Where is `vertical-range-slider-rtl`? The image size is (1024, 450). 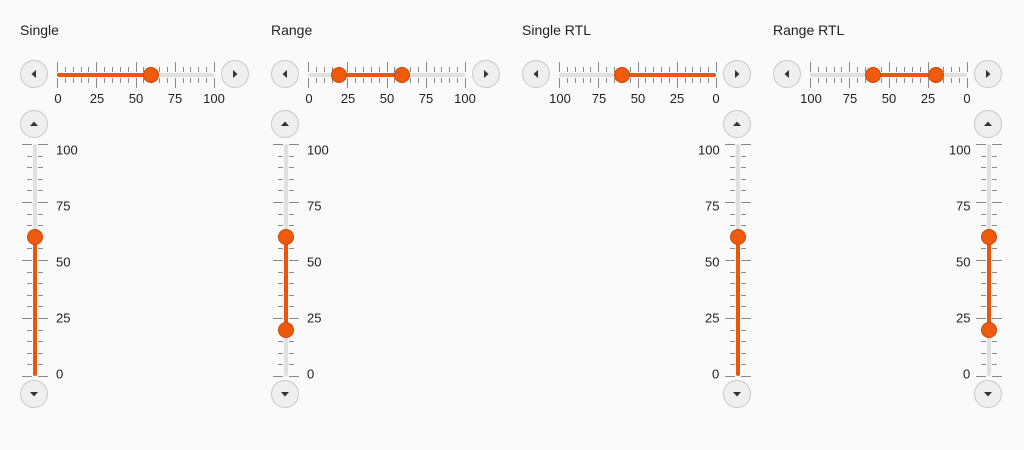
vertical-range-slider-rtl is located at coordinates (989, 260).